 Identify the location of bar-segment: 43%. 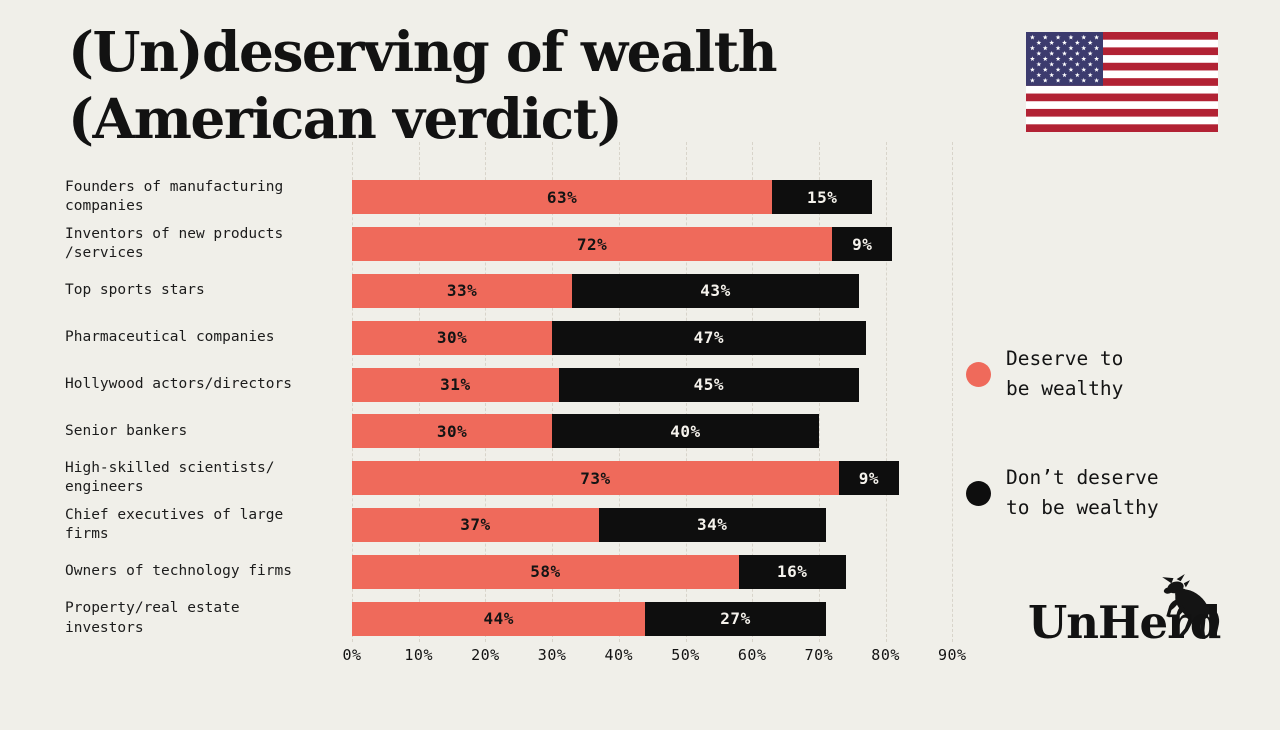
(715, 290).